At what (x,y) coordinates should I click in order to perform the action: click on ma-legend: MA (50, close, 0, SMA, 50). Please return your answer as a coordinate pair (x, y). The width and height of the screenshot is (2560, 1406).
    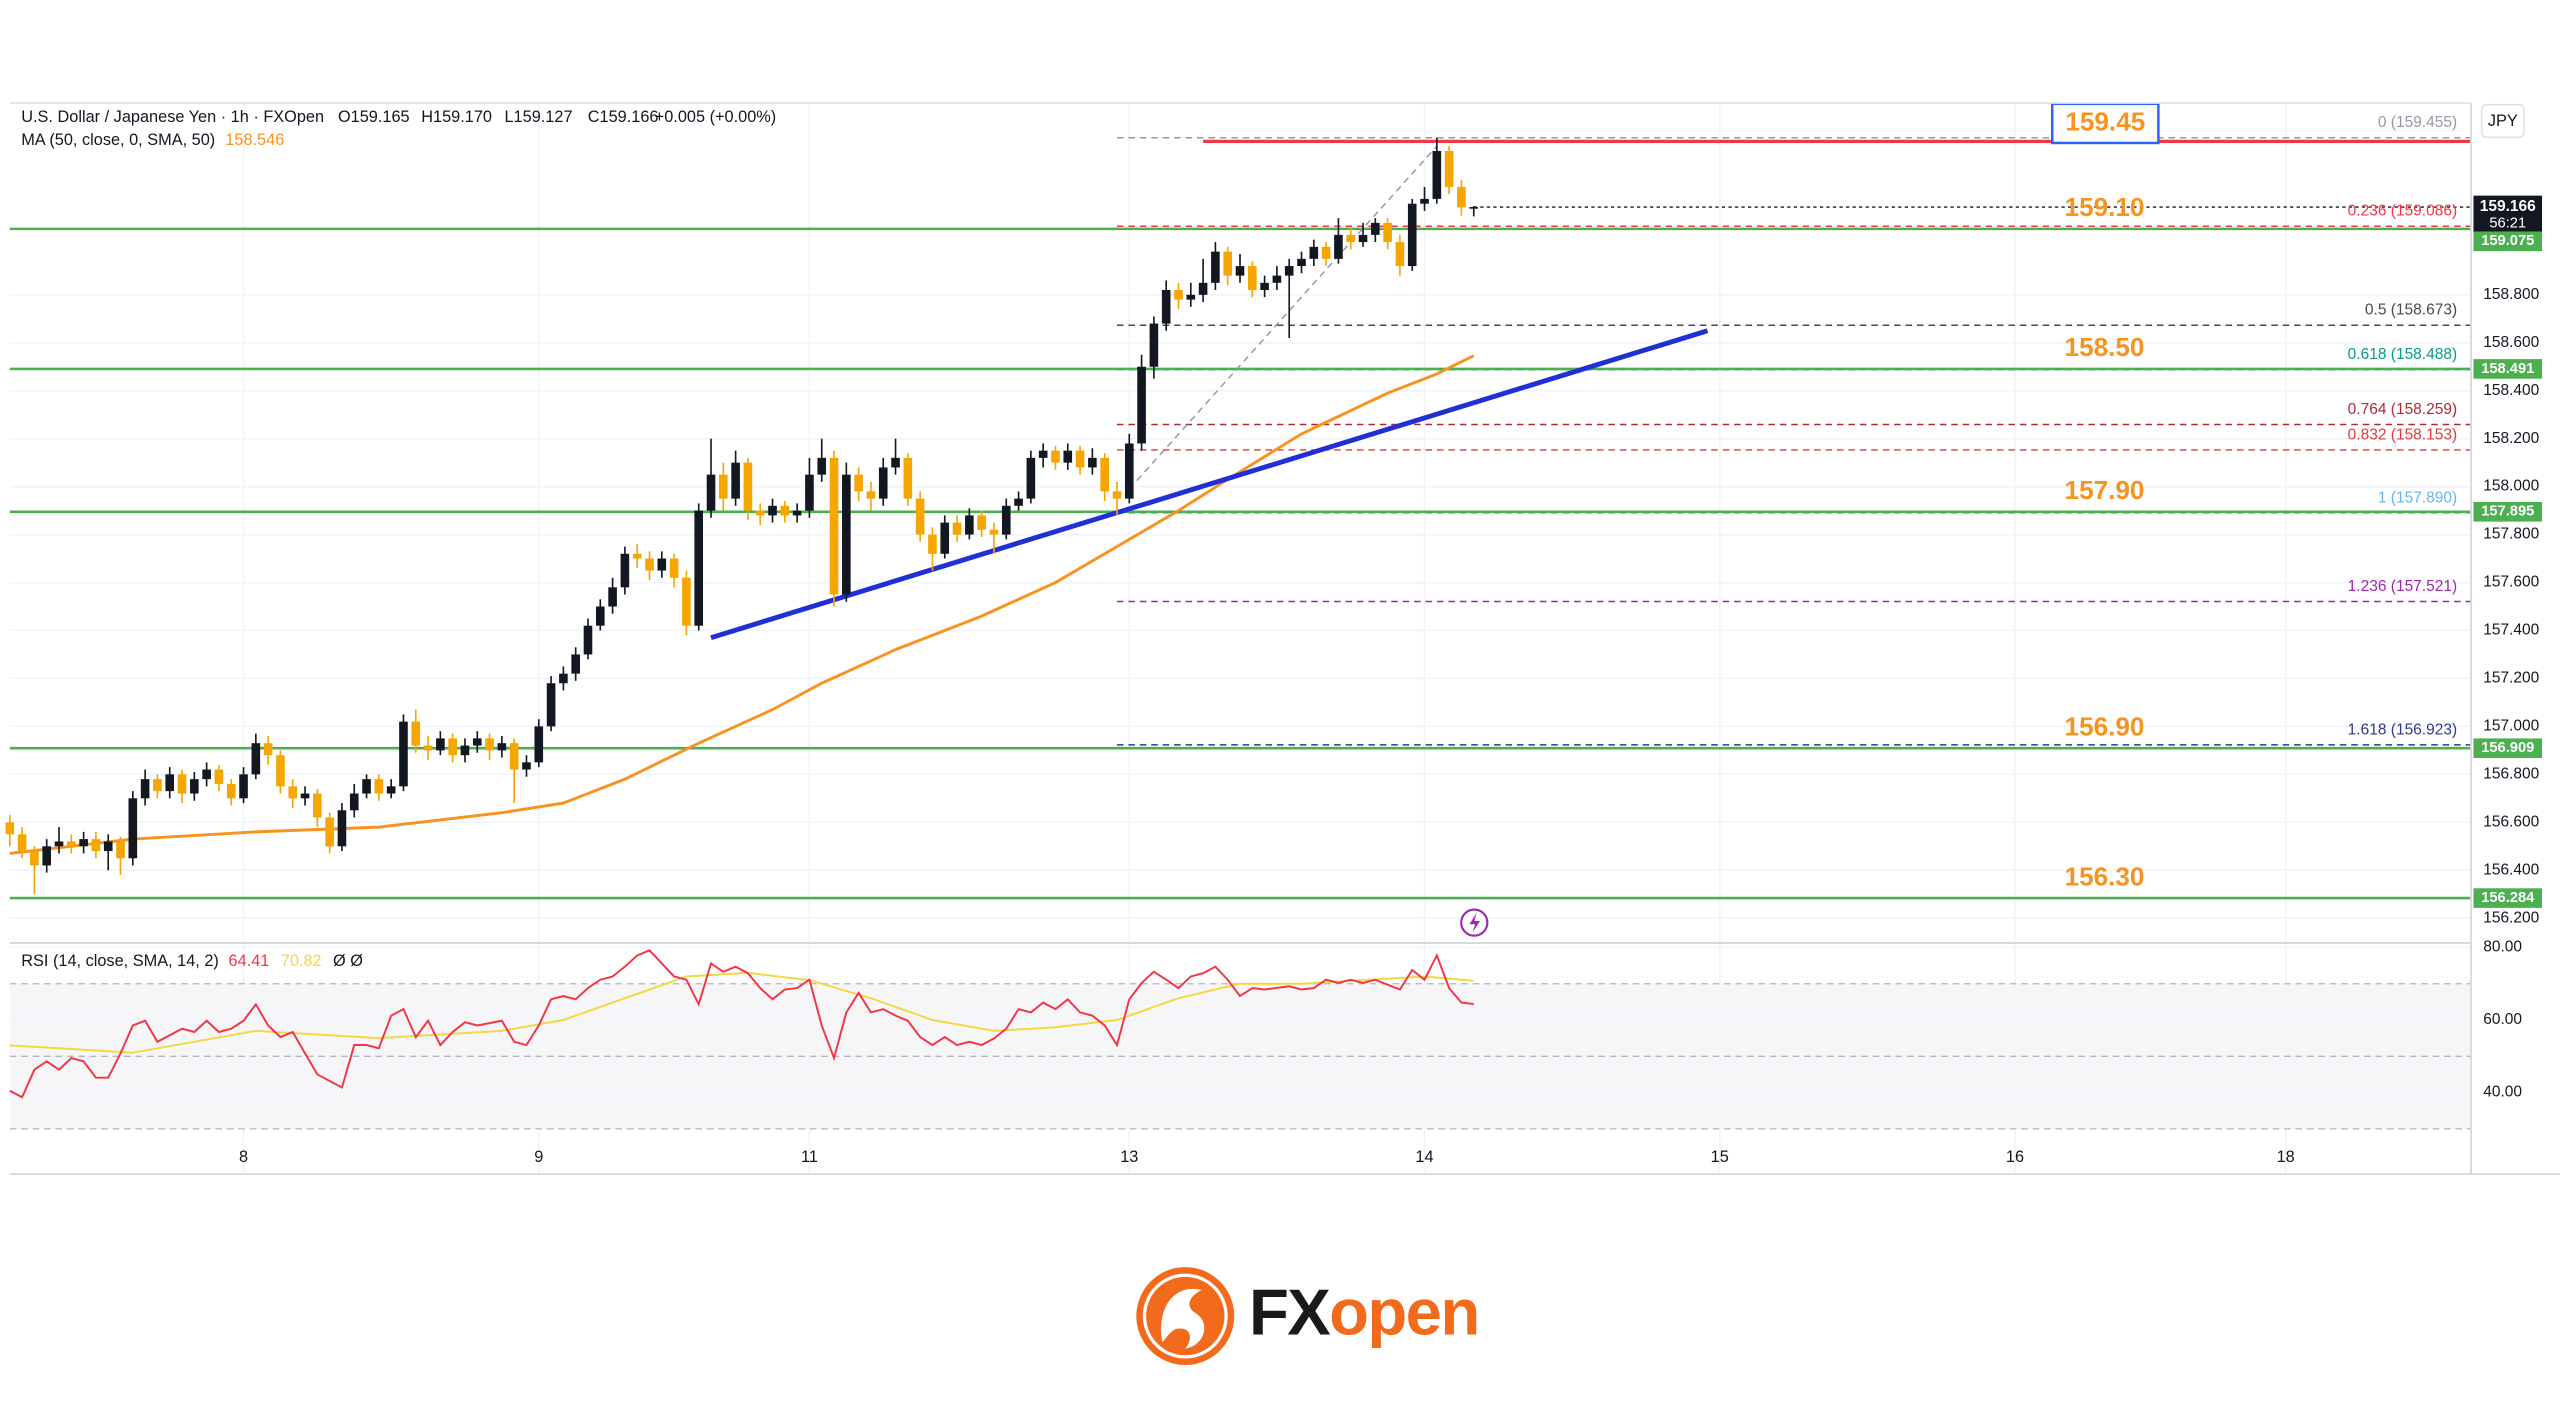
    Looking at the image, I should click on (118, 140).